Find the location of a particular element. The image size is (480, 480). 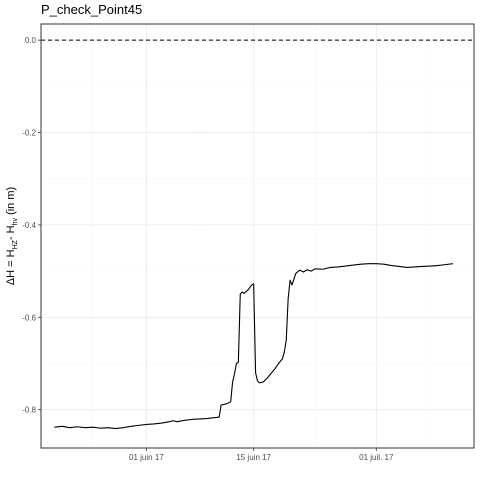

x-tick-label: 15 juin 17 is located at coordinates (253, 457).